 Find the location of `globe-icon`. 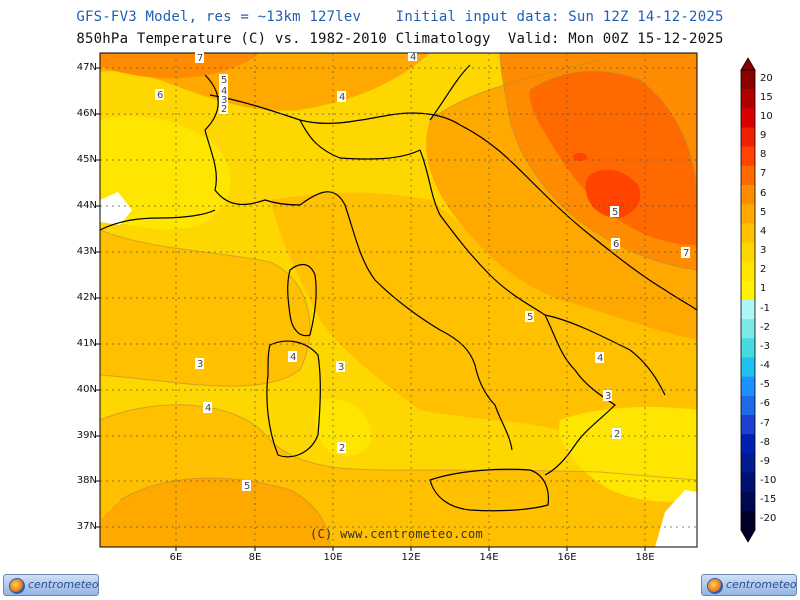

globe-icon is located at coordinates (715, 586).